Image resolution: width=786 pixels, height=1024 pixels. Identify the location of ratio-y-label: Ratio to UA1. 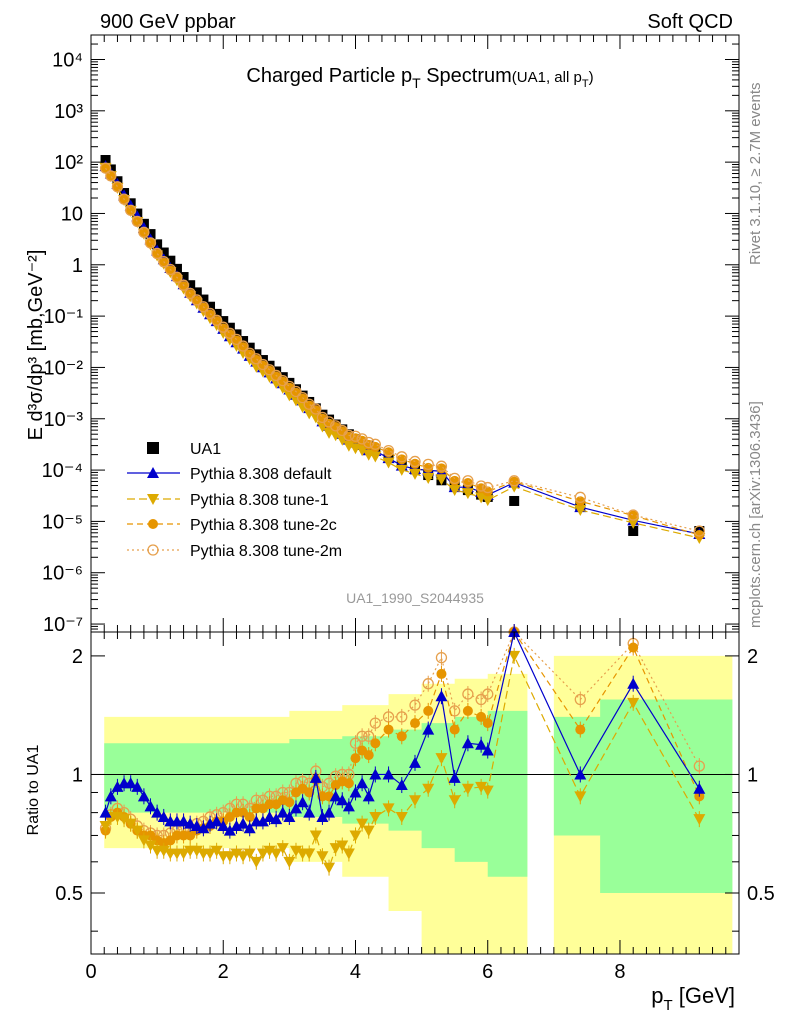
(33, 790).